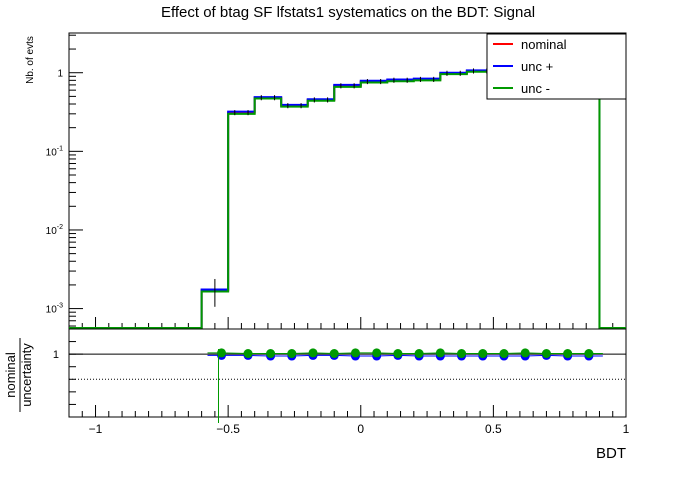 The height and width of the screenshot is (477, 696). What do you see at coordinates (360, 429) in the screenshot?
I see `x-tick-label: 0` at bounding box center [360, 429].